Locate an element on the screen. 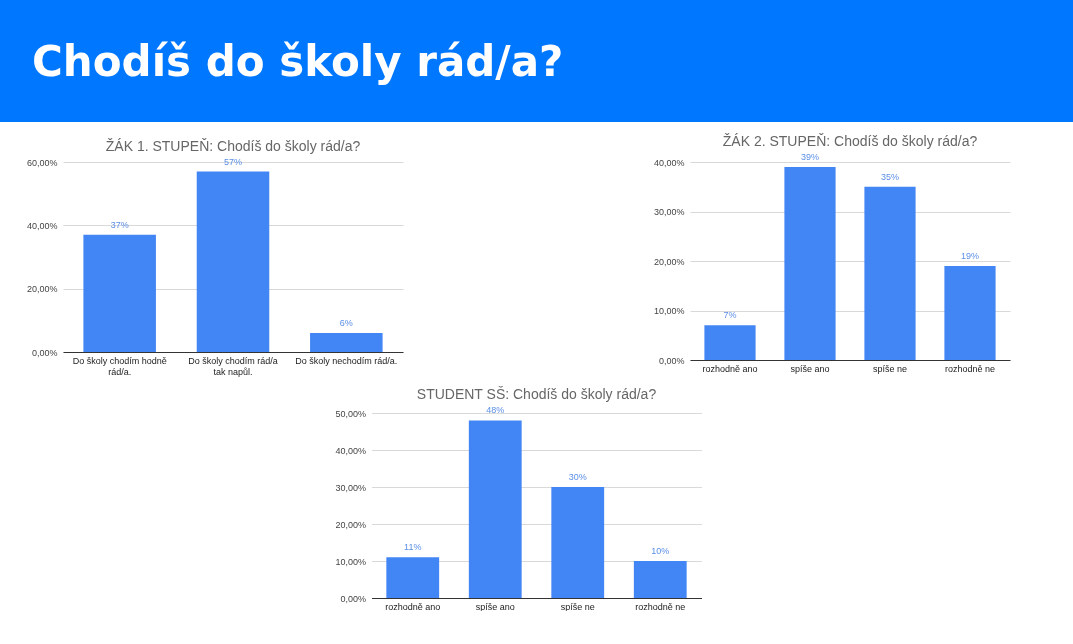  chart-title: ŽÁK 1. STUPEŇ: Chodíš do školy rád/a? is located at coordinates (233, 145).